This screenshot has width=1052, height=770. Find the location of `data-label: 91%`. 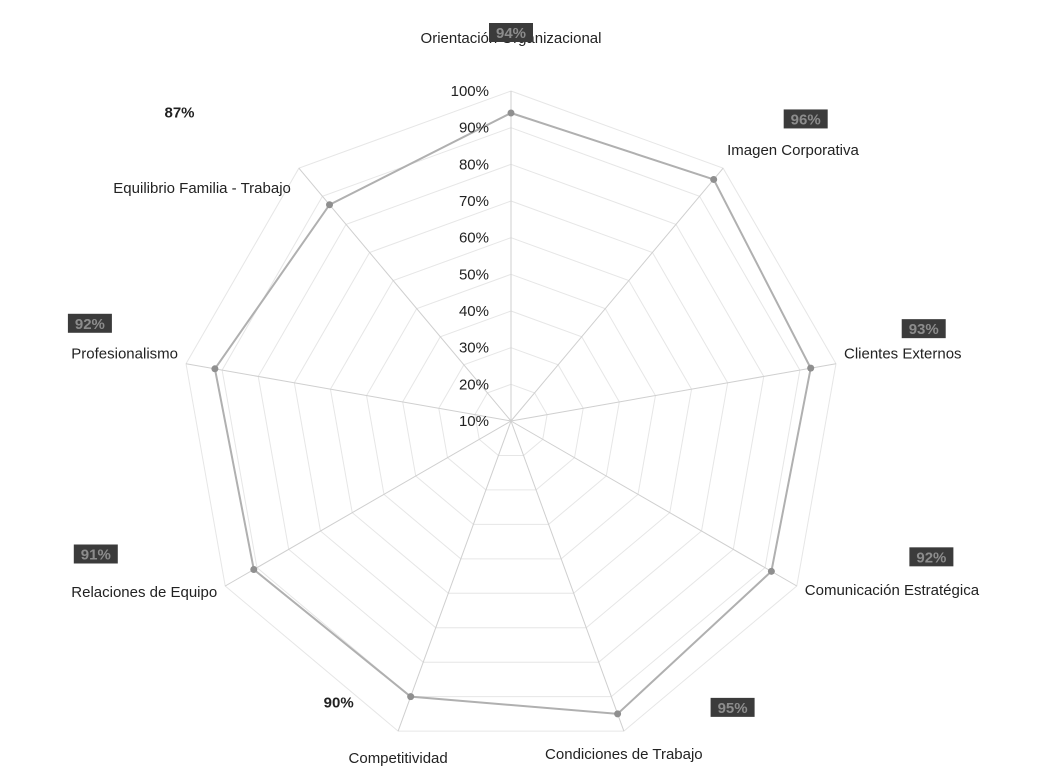

data-label: 91% is located at coordinates (96, 555).